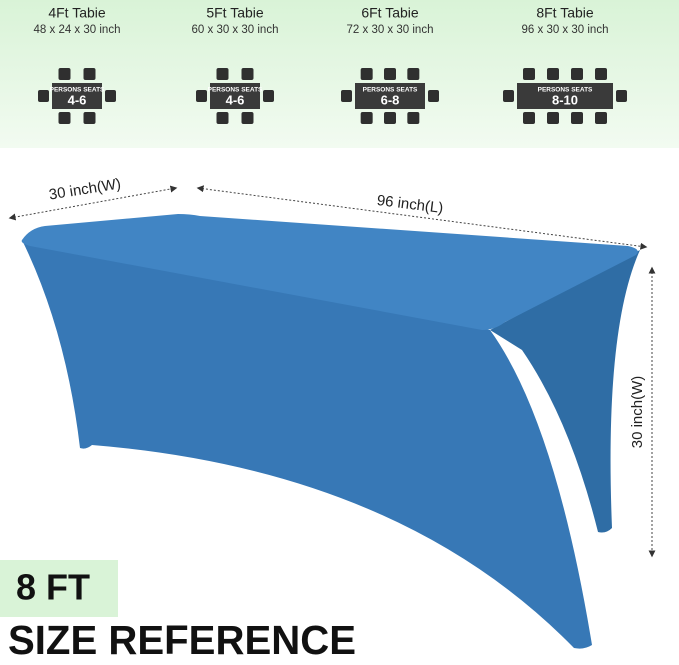  Describe the element at coordinates (565, 30) in the screenshot. I see `table-dimensions: 96 x 30 x 30 inch` at that location.